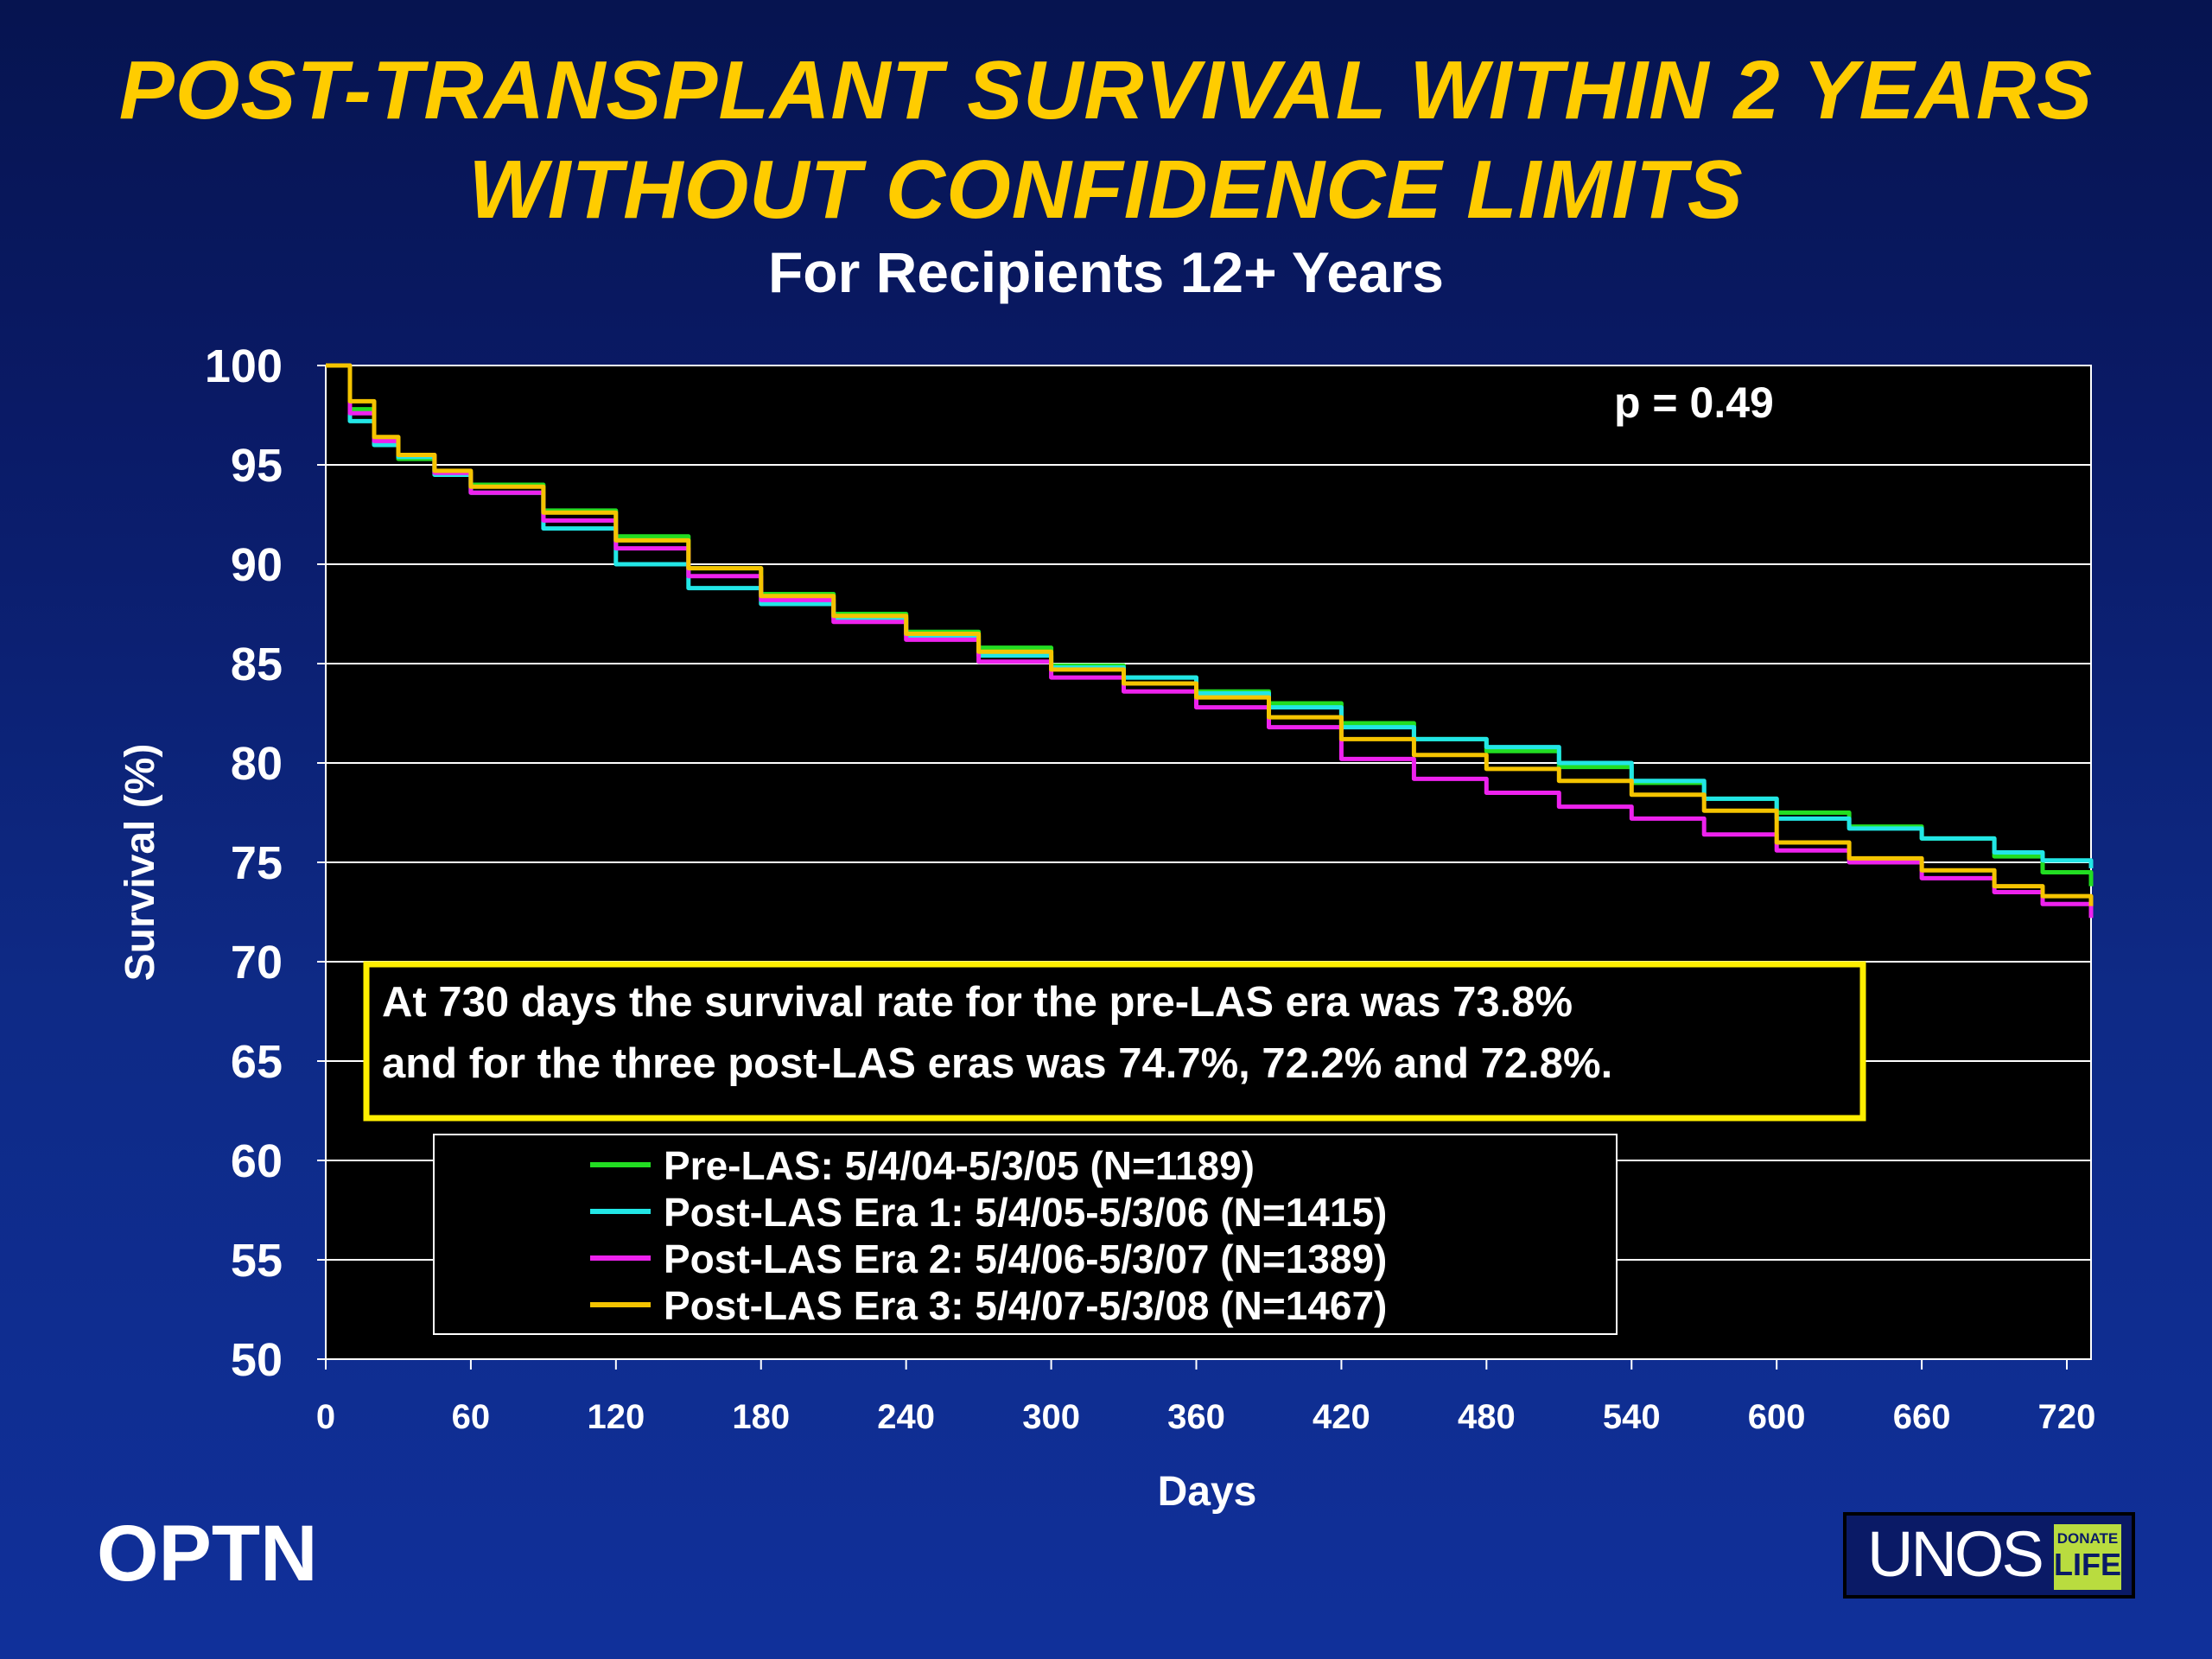 The width and height of the screenshot is (2212, 1659). What do you see at coordinates (2067, 1417) in the screenshot?
I see `x-tick-label: 720` at bounding box center [2067, 1417].